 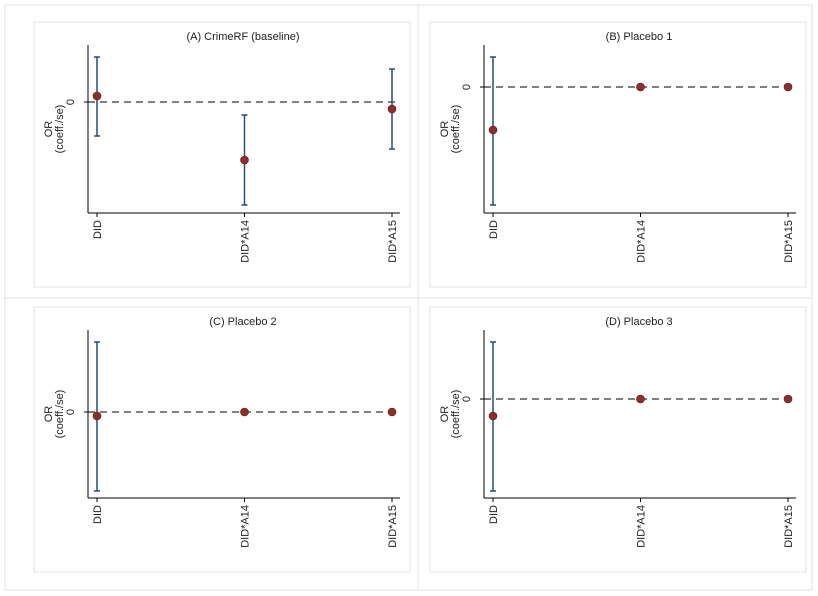 I want to click on panel-title: (D) Placebo 3, so click(x=638, y=322).